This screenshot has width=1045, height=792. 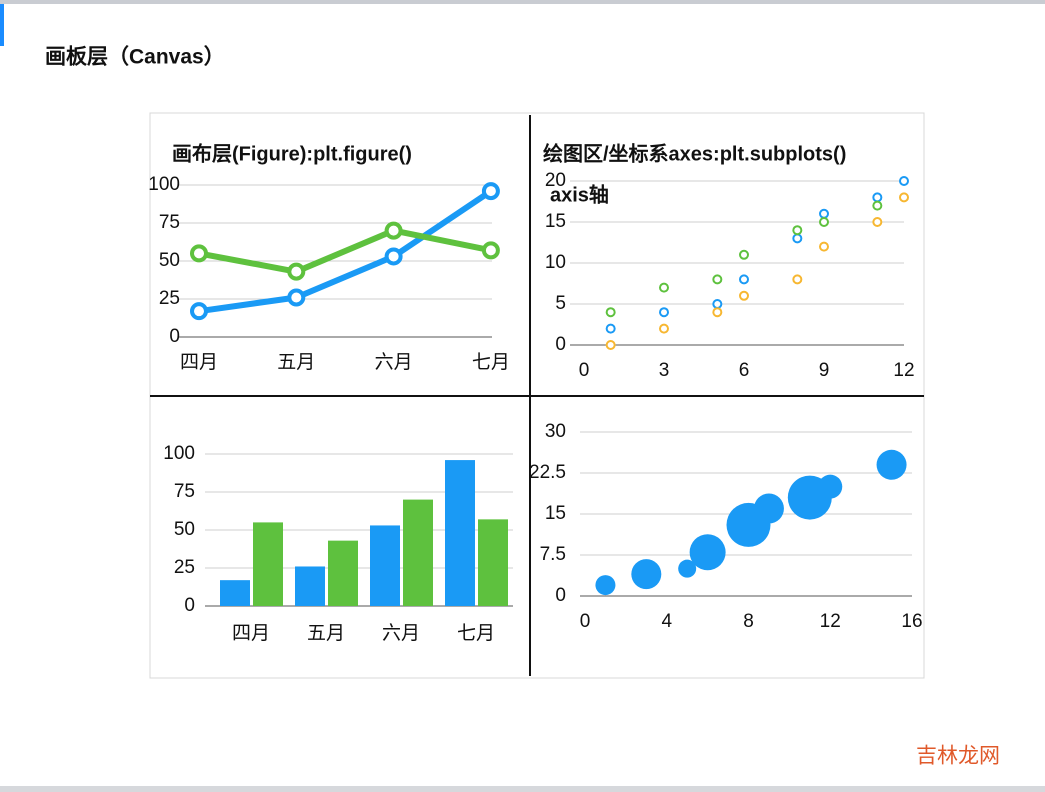 I want to click on x-tick-label: 4, so click(x=666, y=621).